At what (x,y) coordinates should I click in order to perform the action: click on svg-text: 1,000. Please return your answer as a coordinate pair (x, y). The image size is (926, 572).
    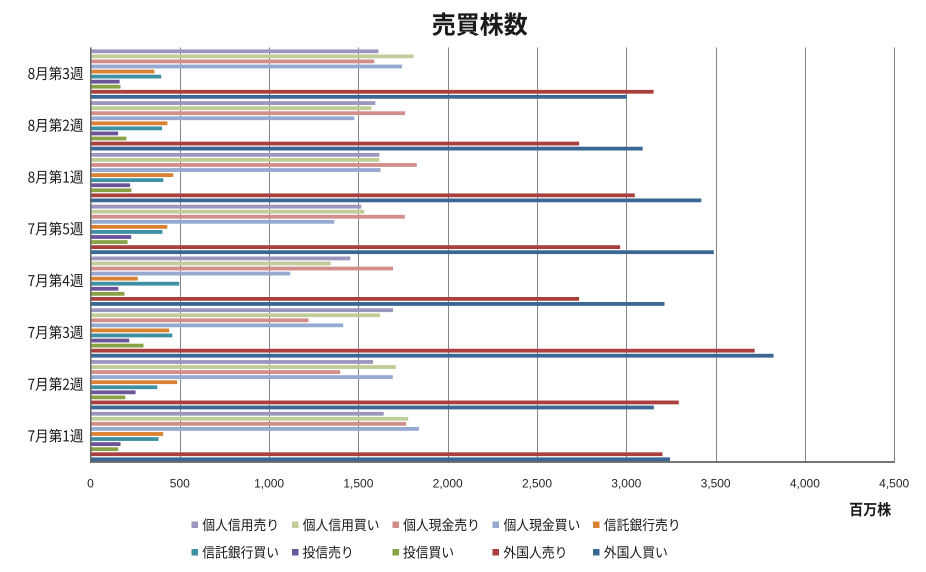
    Looking at the image, I should click on (269, 484).